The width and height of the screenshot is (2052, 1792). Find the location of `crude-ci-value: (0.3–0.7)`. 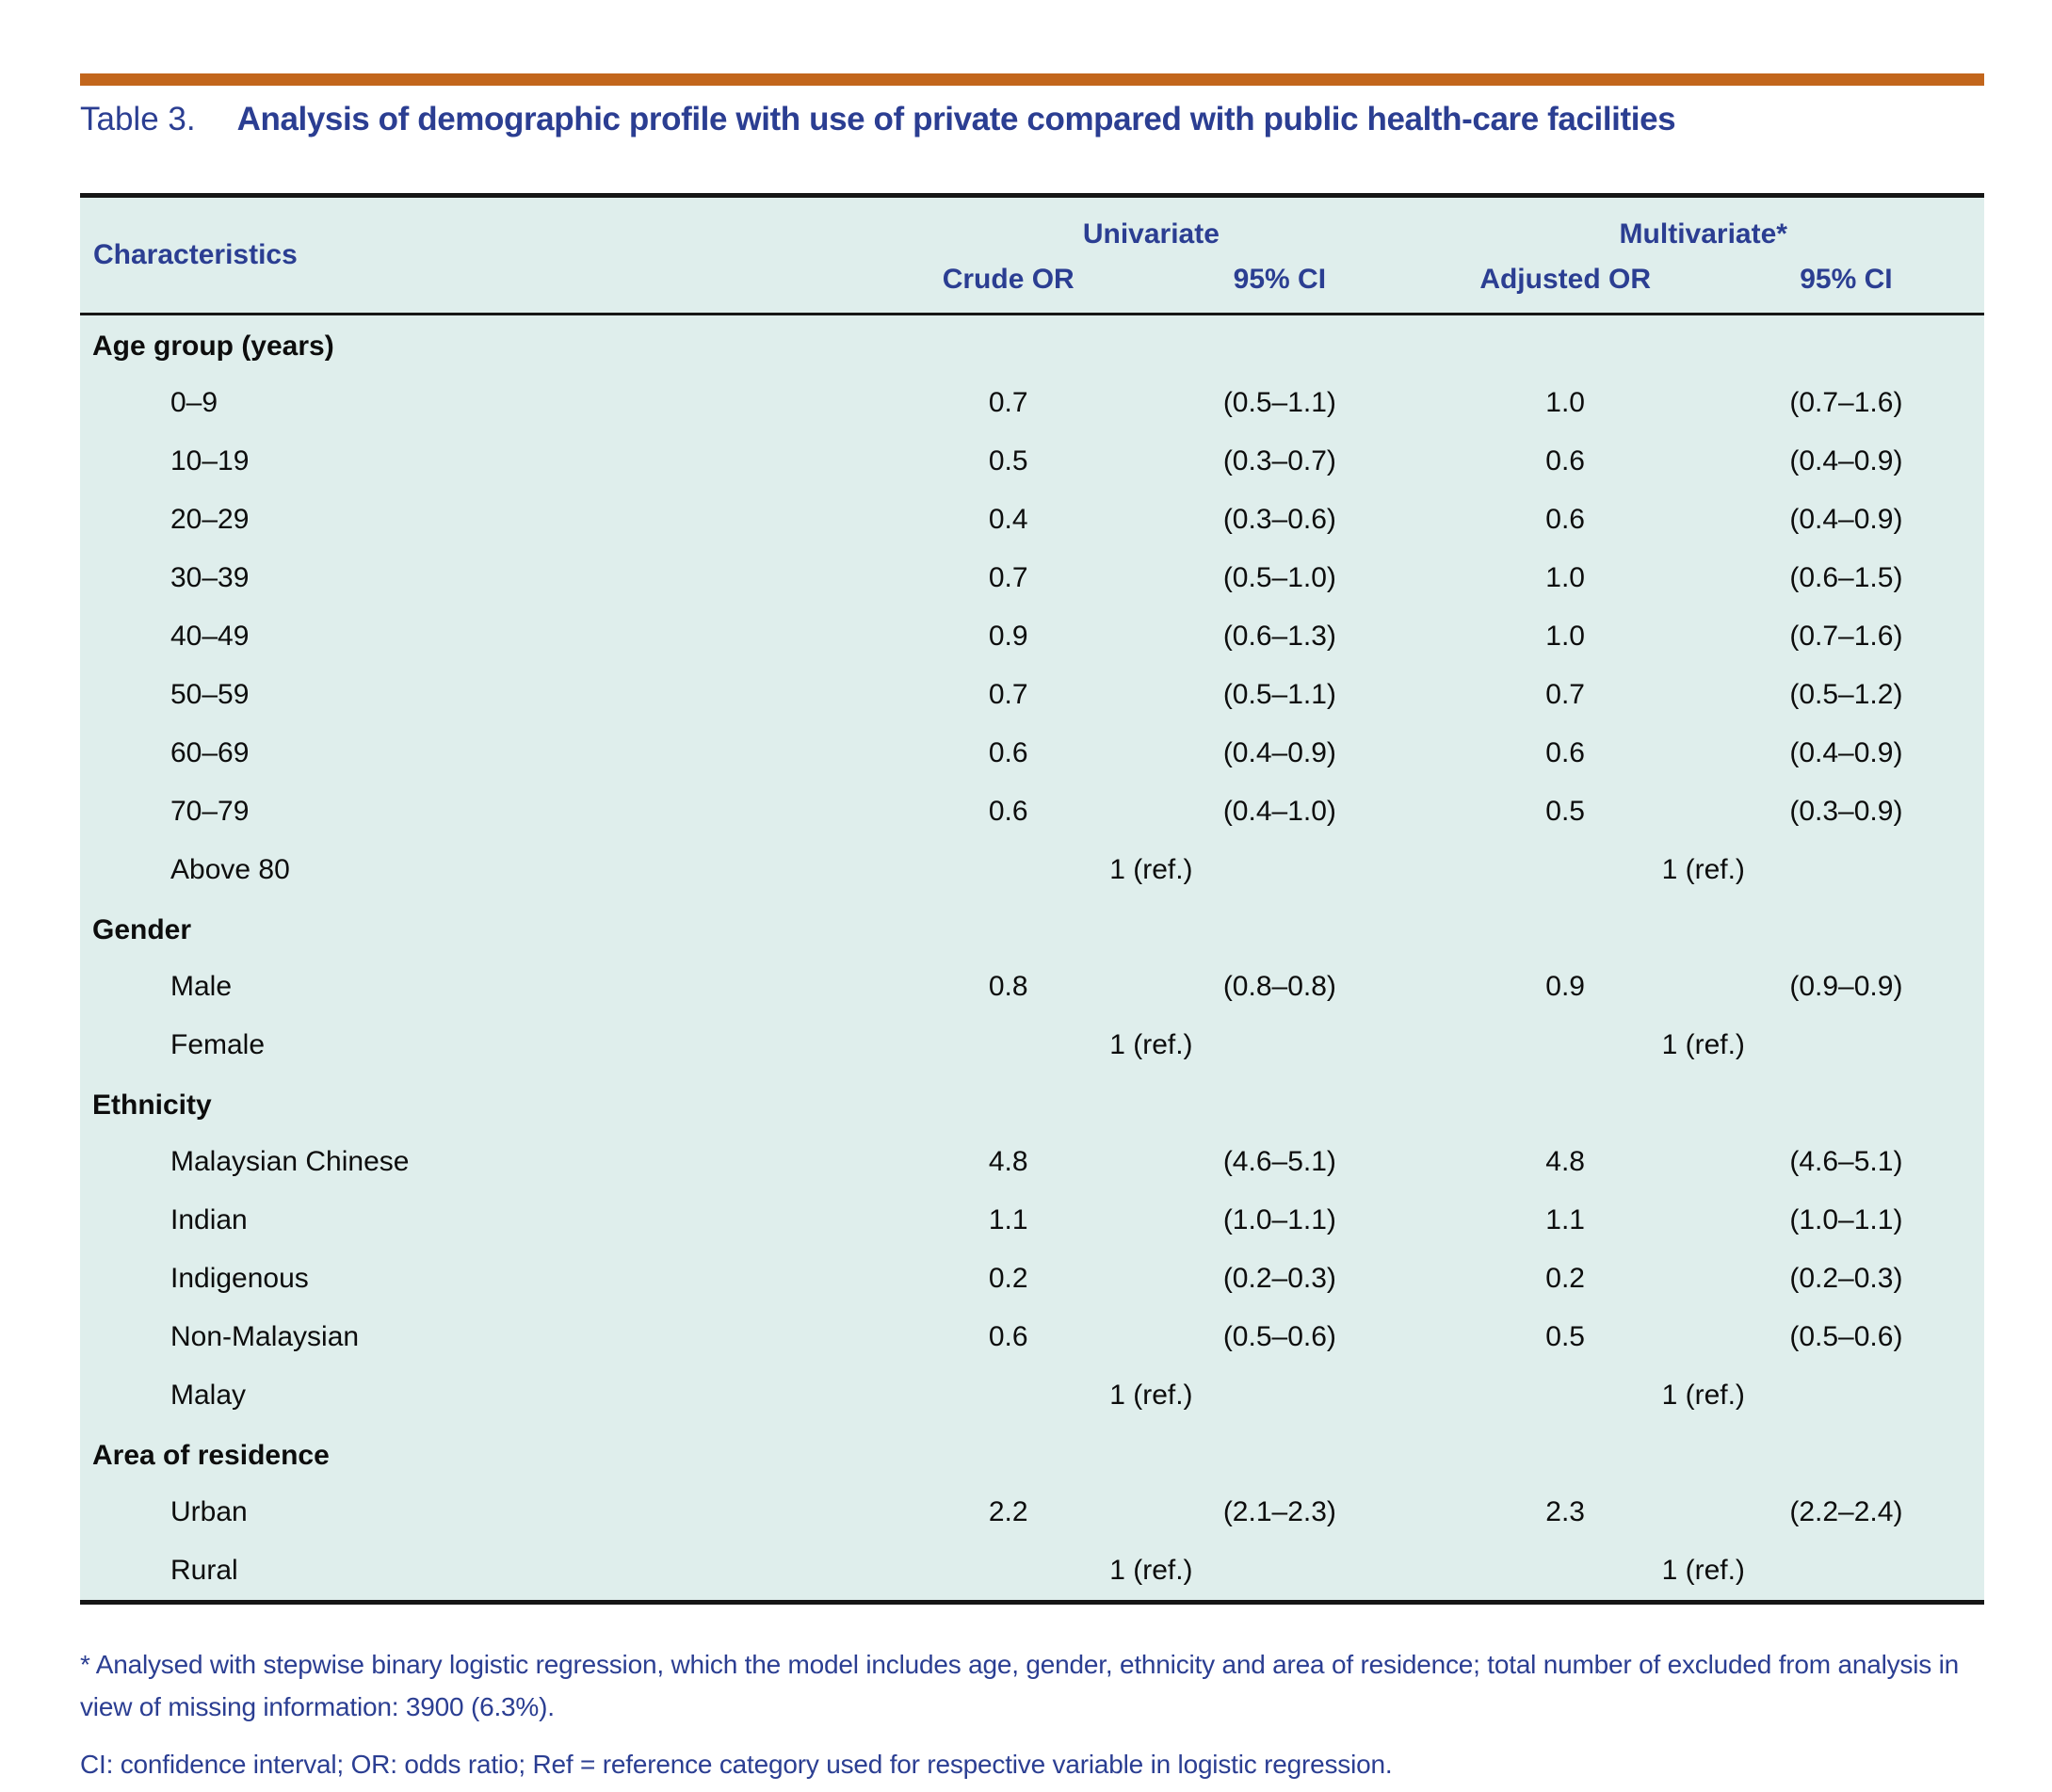

crude-ci-value: (0.3–0.7) is located at coordinates (1279, 460).